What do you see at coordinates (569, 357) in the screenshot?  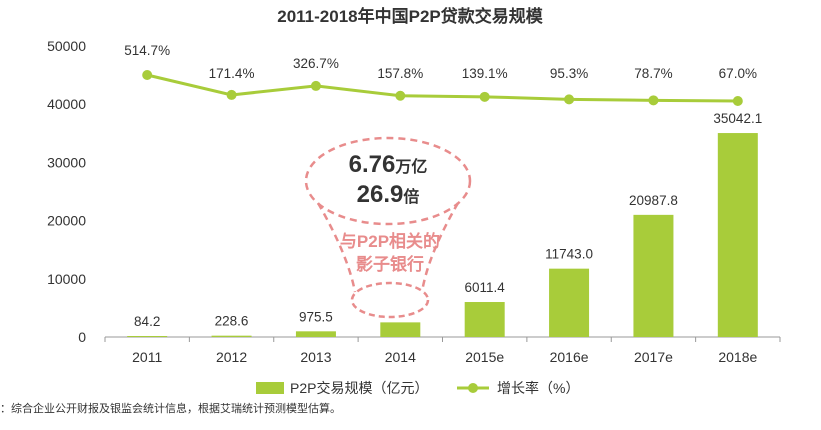 I see `x-tick-label: 2016e` at bounding box center [569, 357].